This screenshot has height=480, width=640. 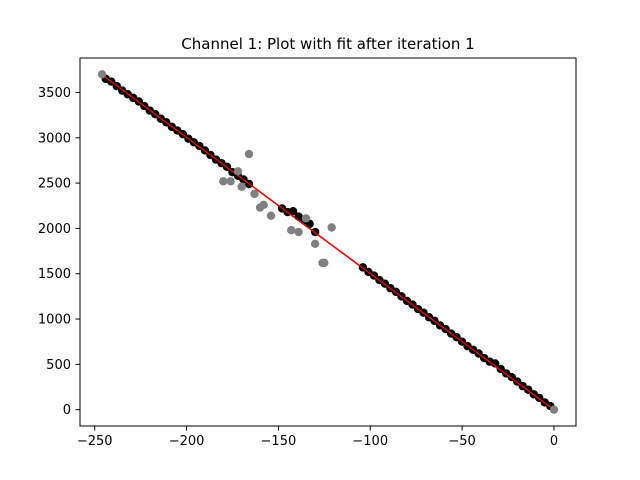 What do you see at coordinates (67, 410) in the screenshot?
I see `y-tick-label: 0` at bounding box center [67, 410].